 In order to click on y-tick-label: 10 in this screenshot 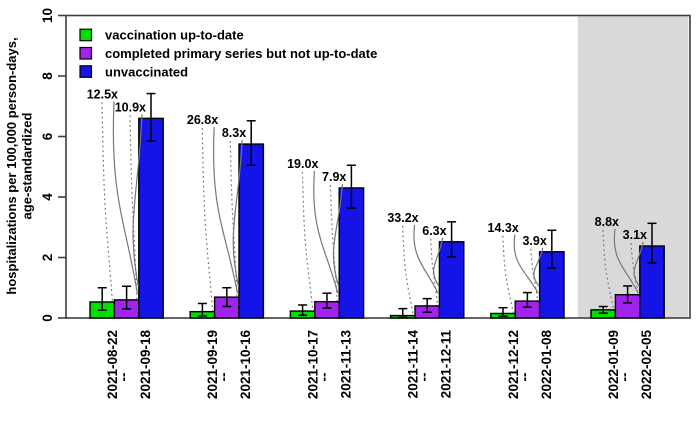, I will do `click(47, 15)`.